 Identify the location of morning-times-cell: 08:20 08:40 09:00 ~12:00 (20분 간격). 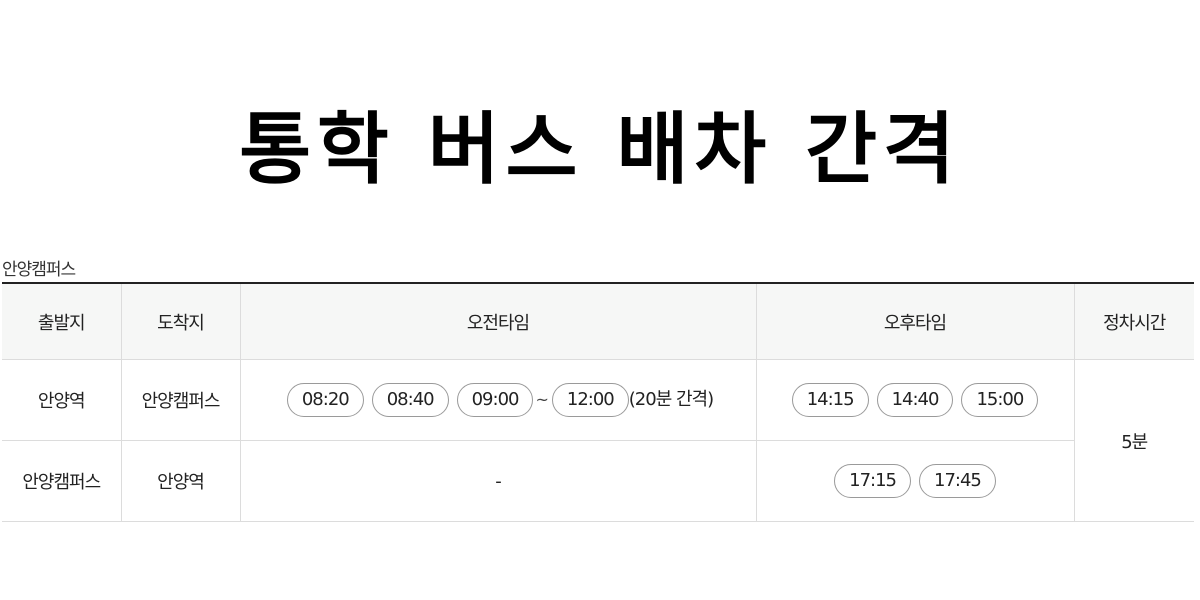
(498, 400).